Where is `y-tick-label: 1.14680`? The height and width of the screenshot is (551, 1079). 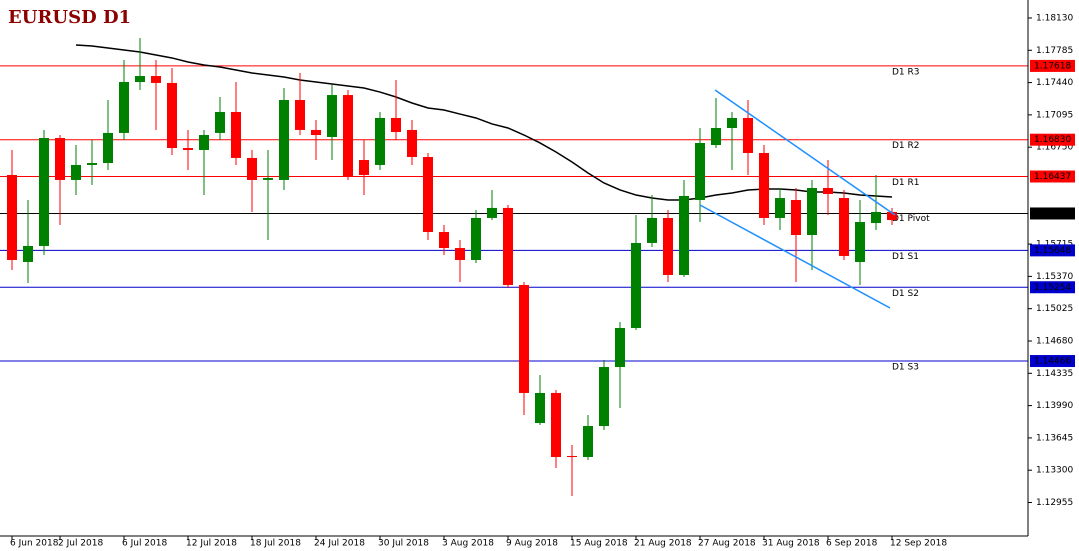 y-tick-label: 1.14680 is located at coordinates (1054, 341).